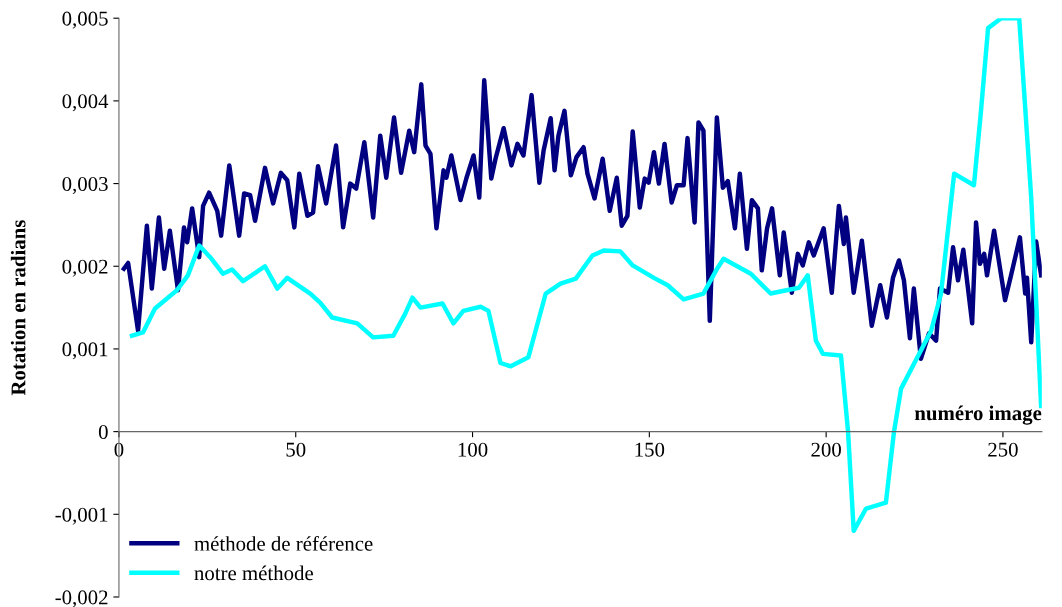  What do you see at coordinates (826, 449) in the screenshot?
I see `x-tick-label: 200` at bounding box center [826, 449].